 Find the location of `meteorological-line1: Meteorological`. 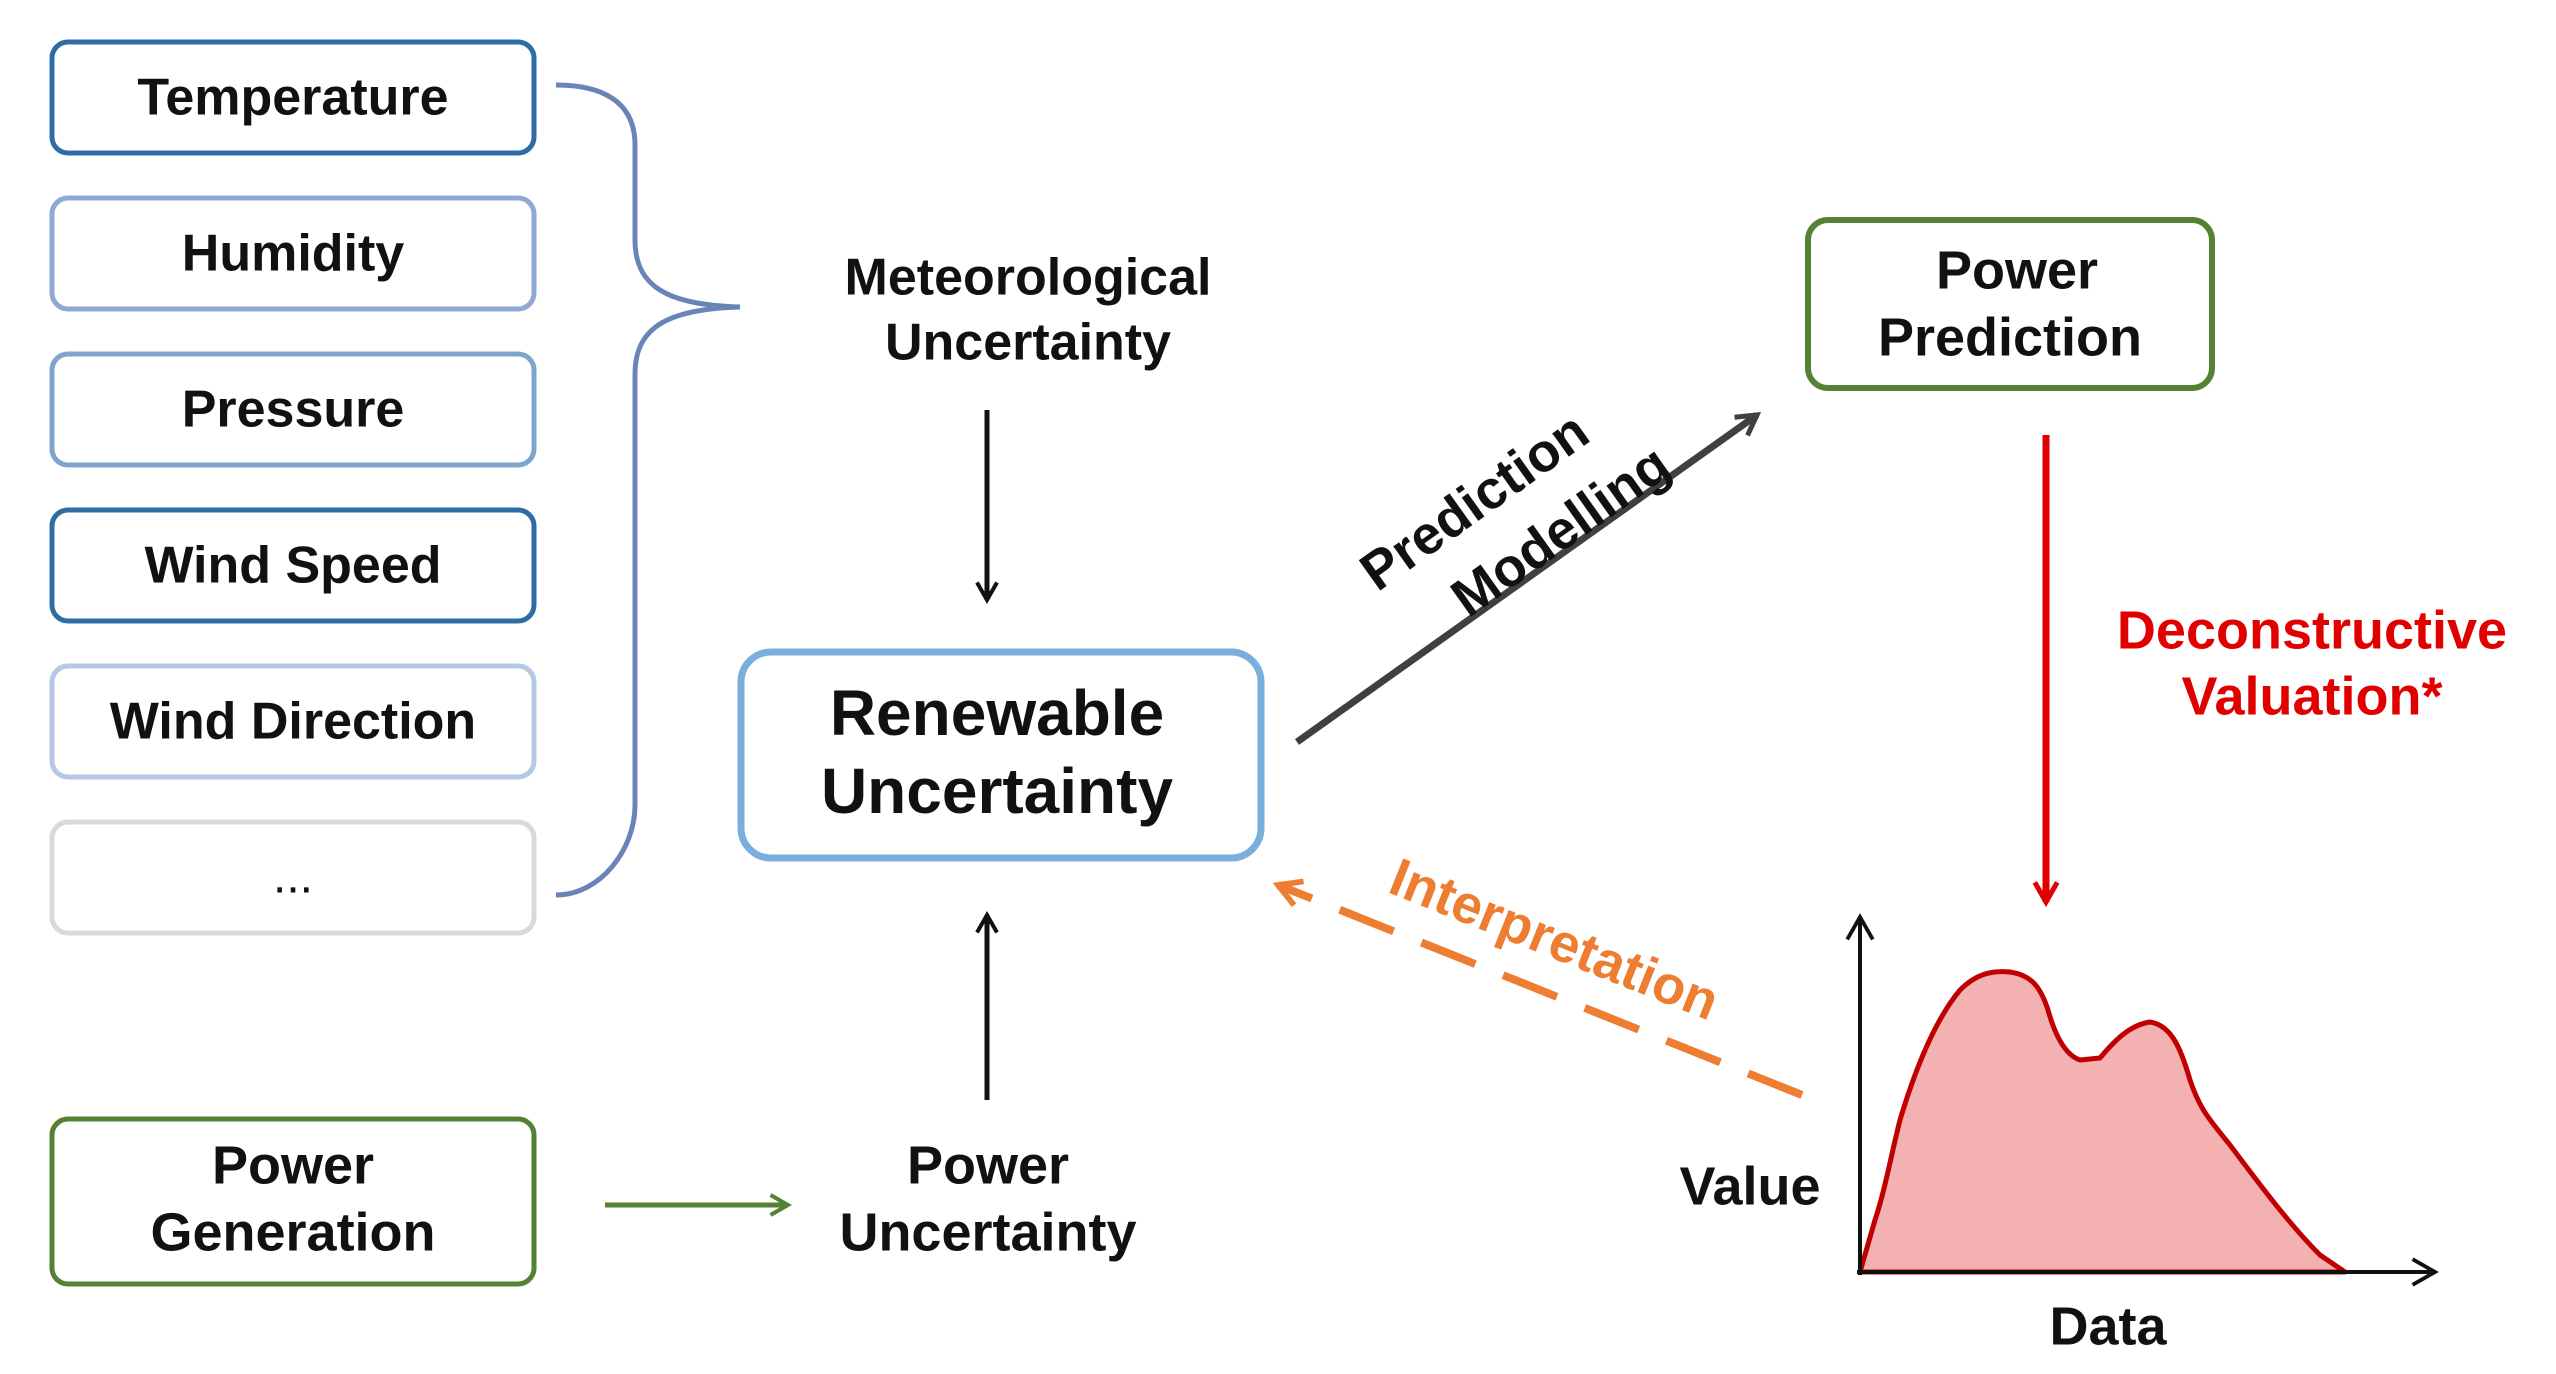

meteorological-line1: Meteorological is located at coordinates (1028, 278).